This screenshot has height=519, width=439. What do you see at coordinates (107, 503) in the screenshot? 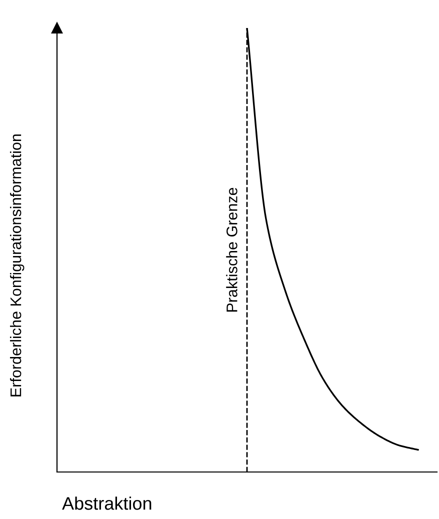
I see `x-axis-title: Abstraktion` at bounding box center [107, 503].